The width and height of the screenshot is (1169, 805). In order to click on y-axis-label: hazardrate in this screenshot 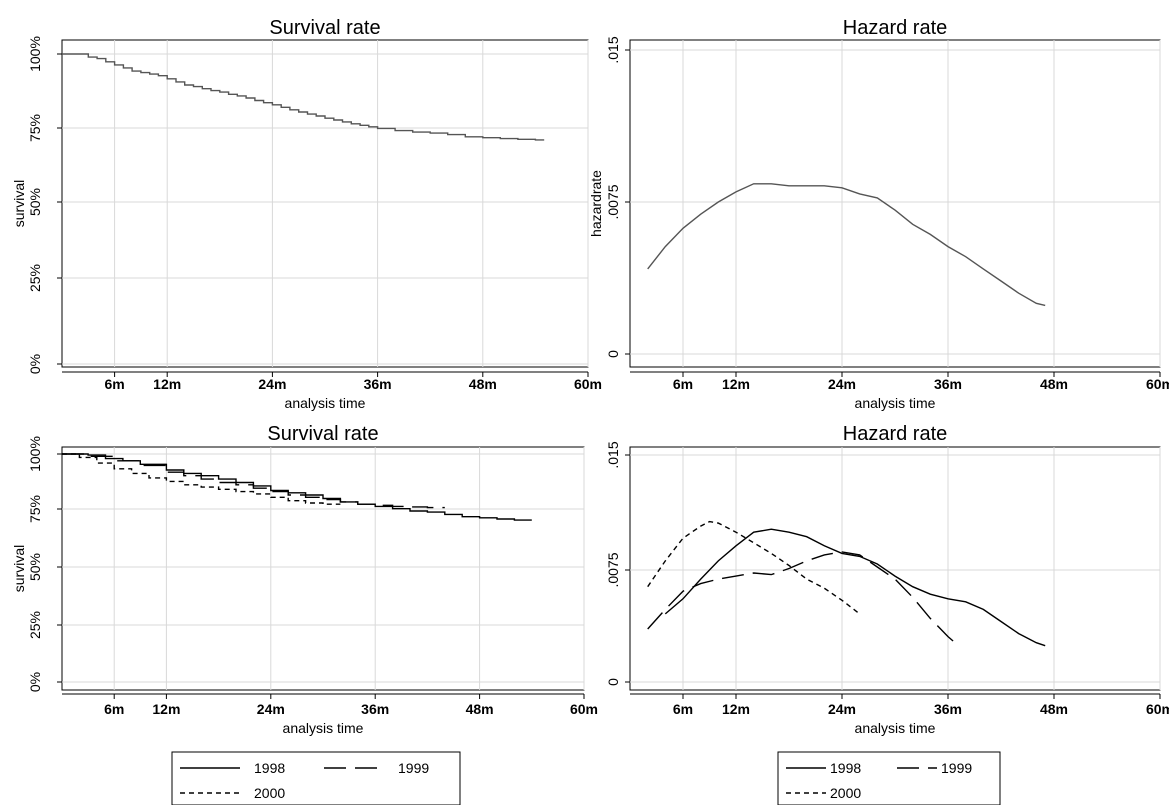, I will do `click(596, 203)`.